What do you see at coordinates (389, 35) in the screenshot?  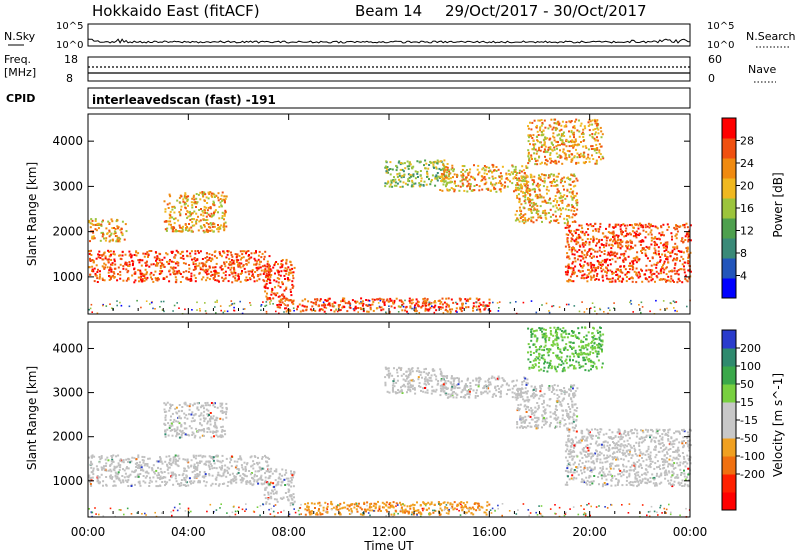 I see `nsky-panel` at bounding box center [389, 35].